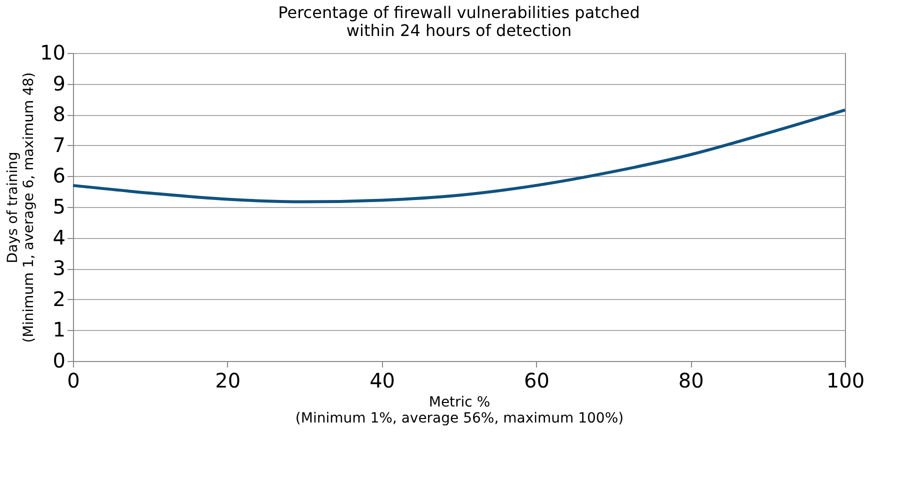 This screenshot has height=497, width=921. I want to click on y-tick-label: 7, so click(59, 144).